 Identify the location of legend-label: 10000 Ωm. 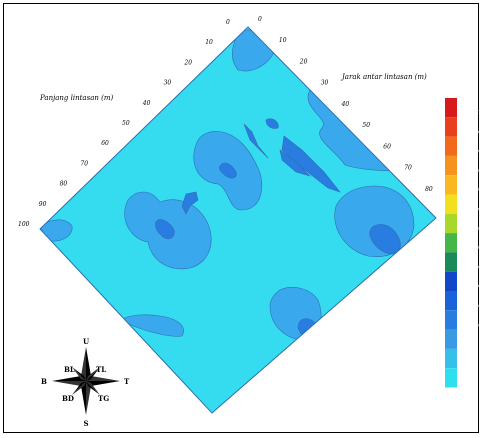
(470, 287).